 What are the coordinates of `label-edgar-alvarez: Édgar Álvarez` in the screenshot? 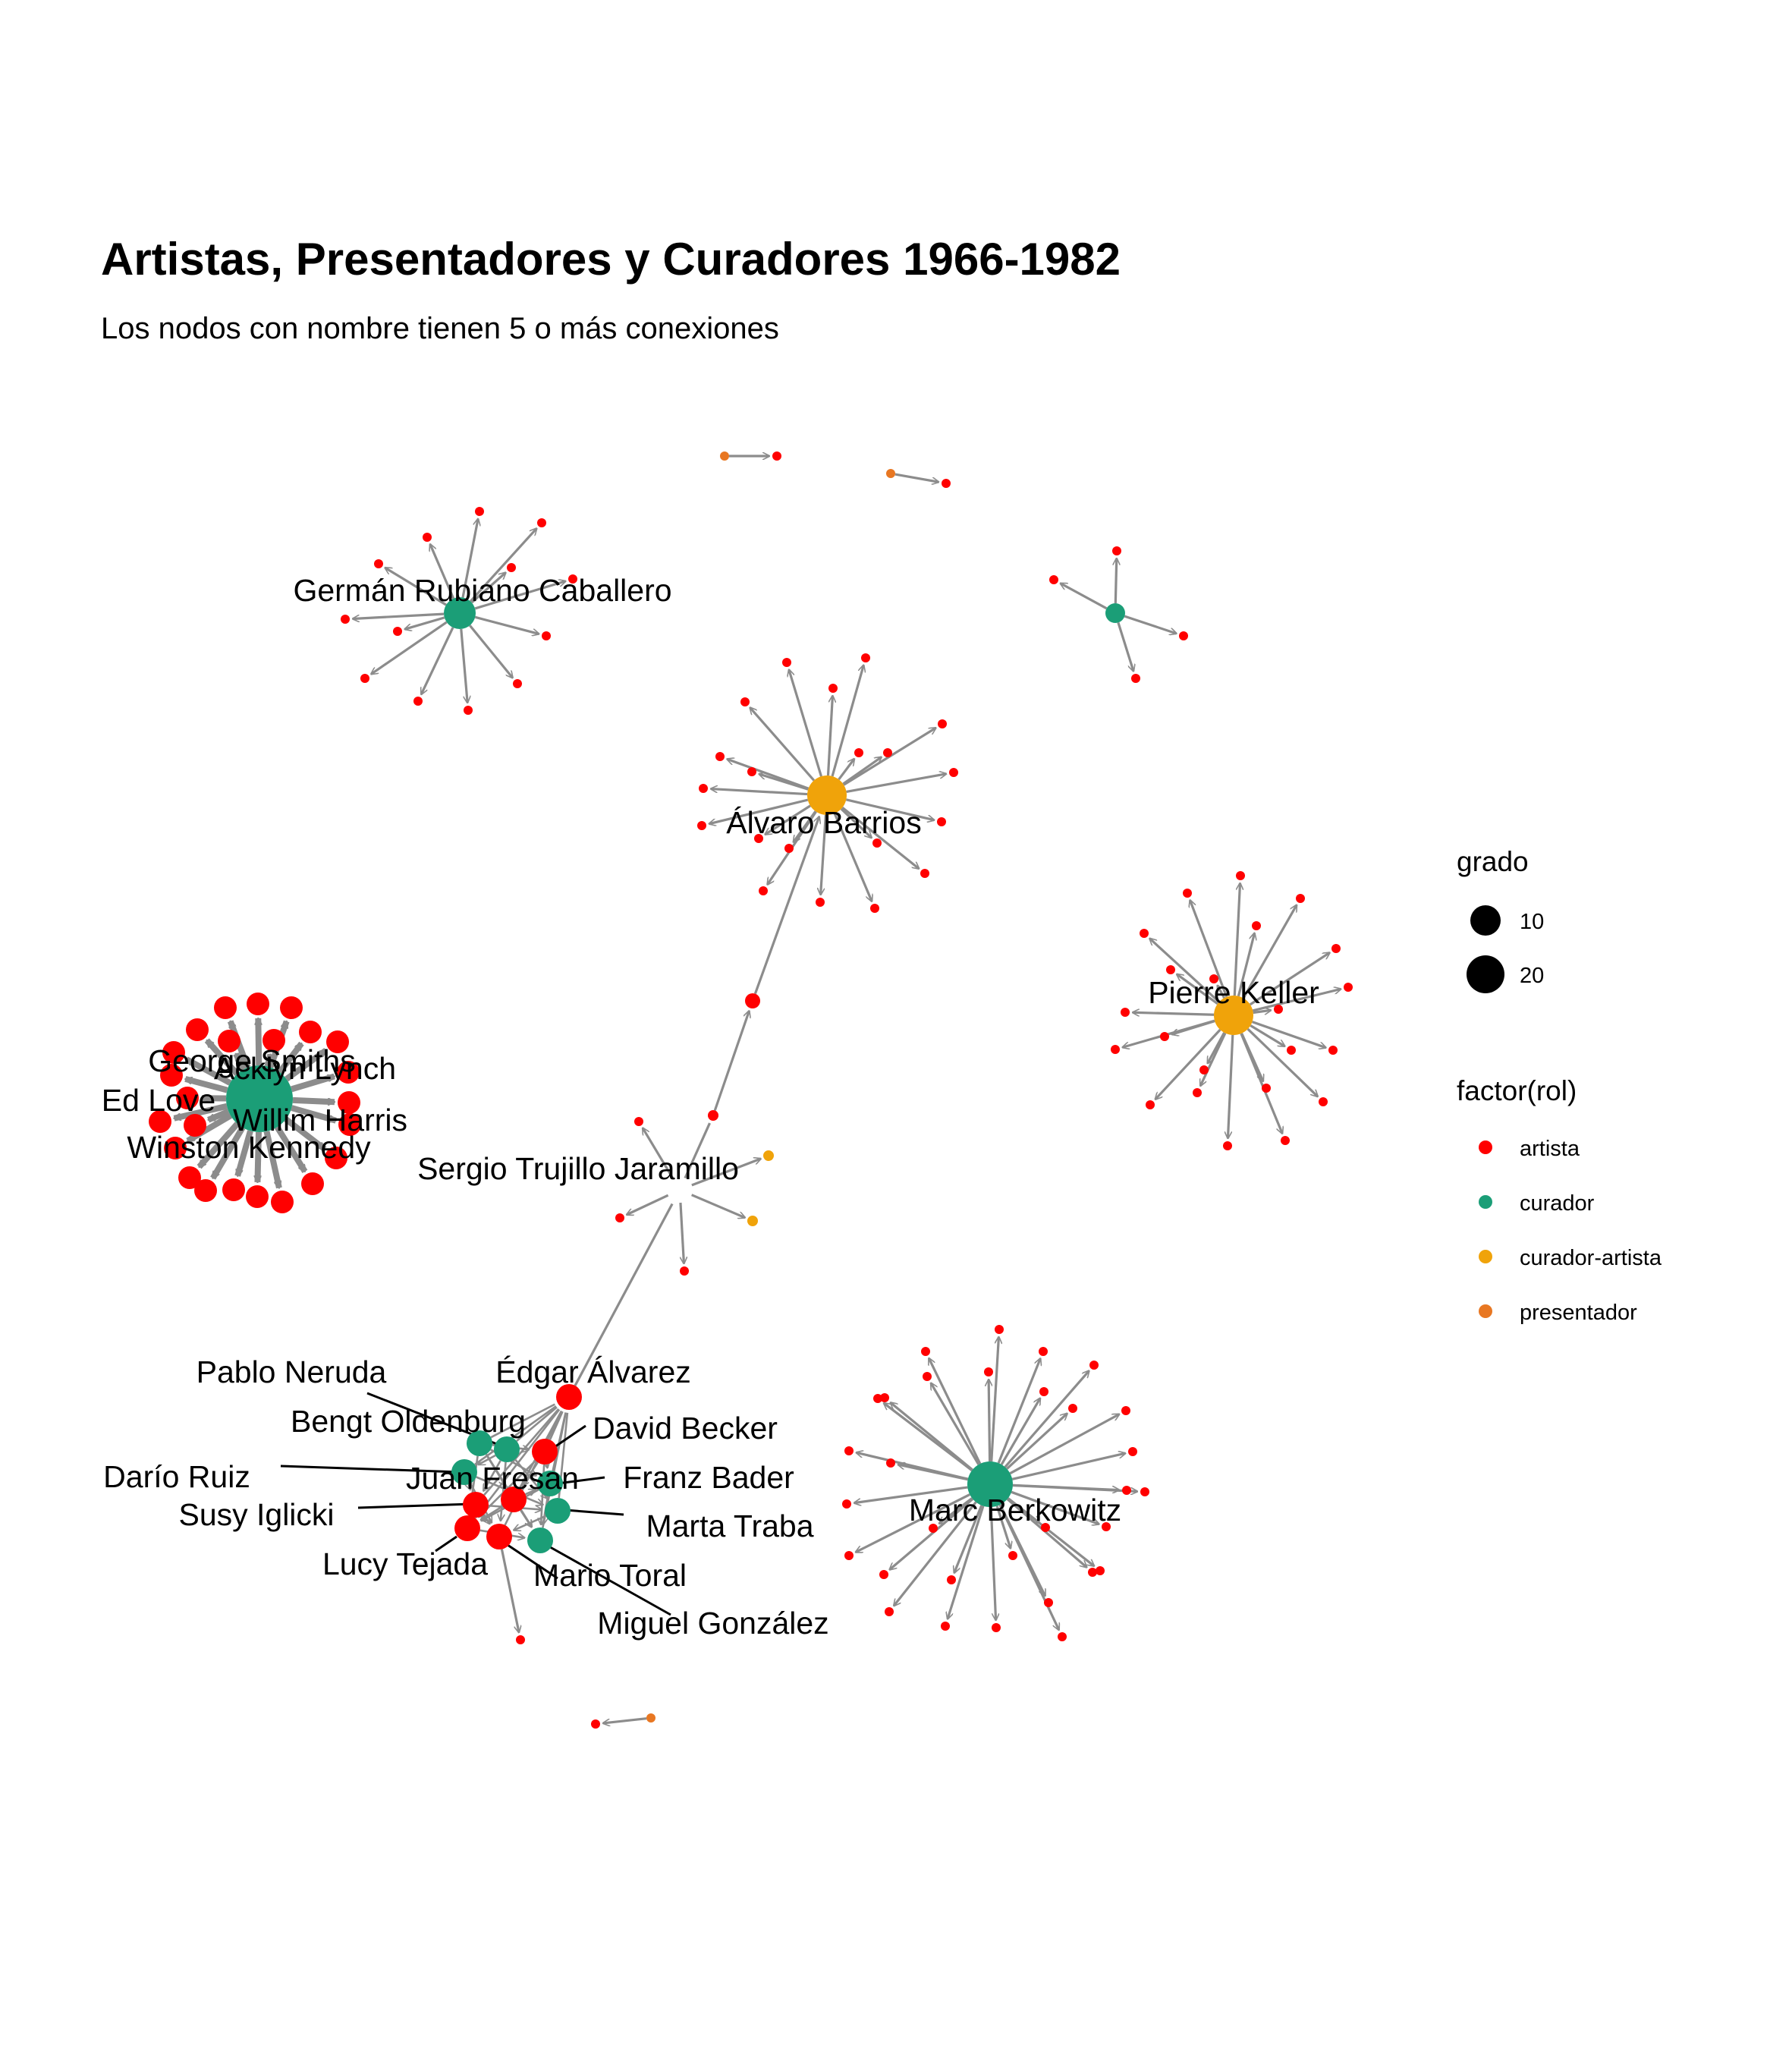 It's located at (593, 1371).